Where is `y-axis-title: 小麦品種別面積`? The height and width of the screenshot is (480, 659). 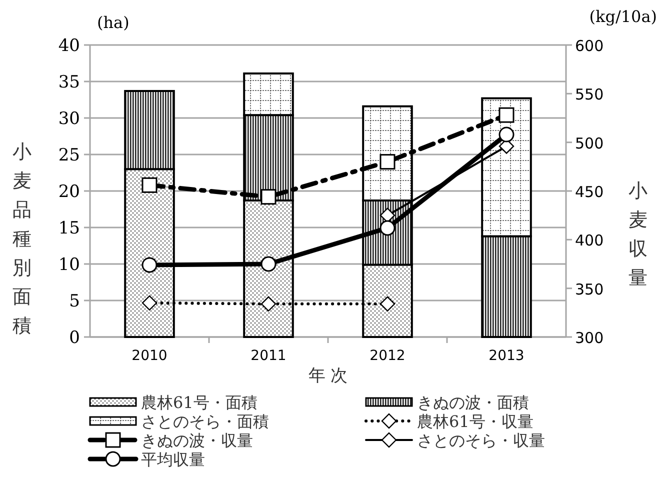 y-axis-title: 小麦品種別面積 is located at coordinates (22, 239).